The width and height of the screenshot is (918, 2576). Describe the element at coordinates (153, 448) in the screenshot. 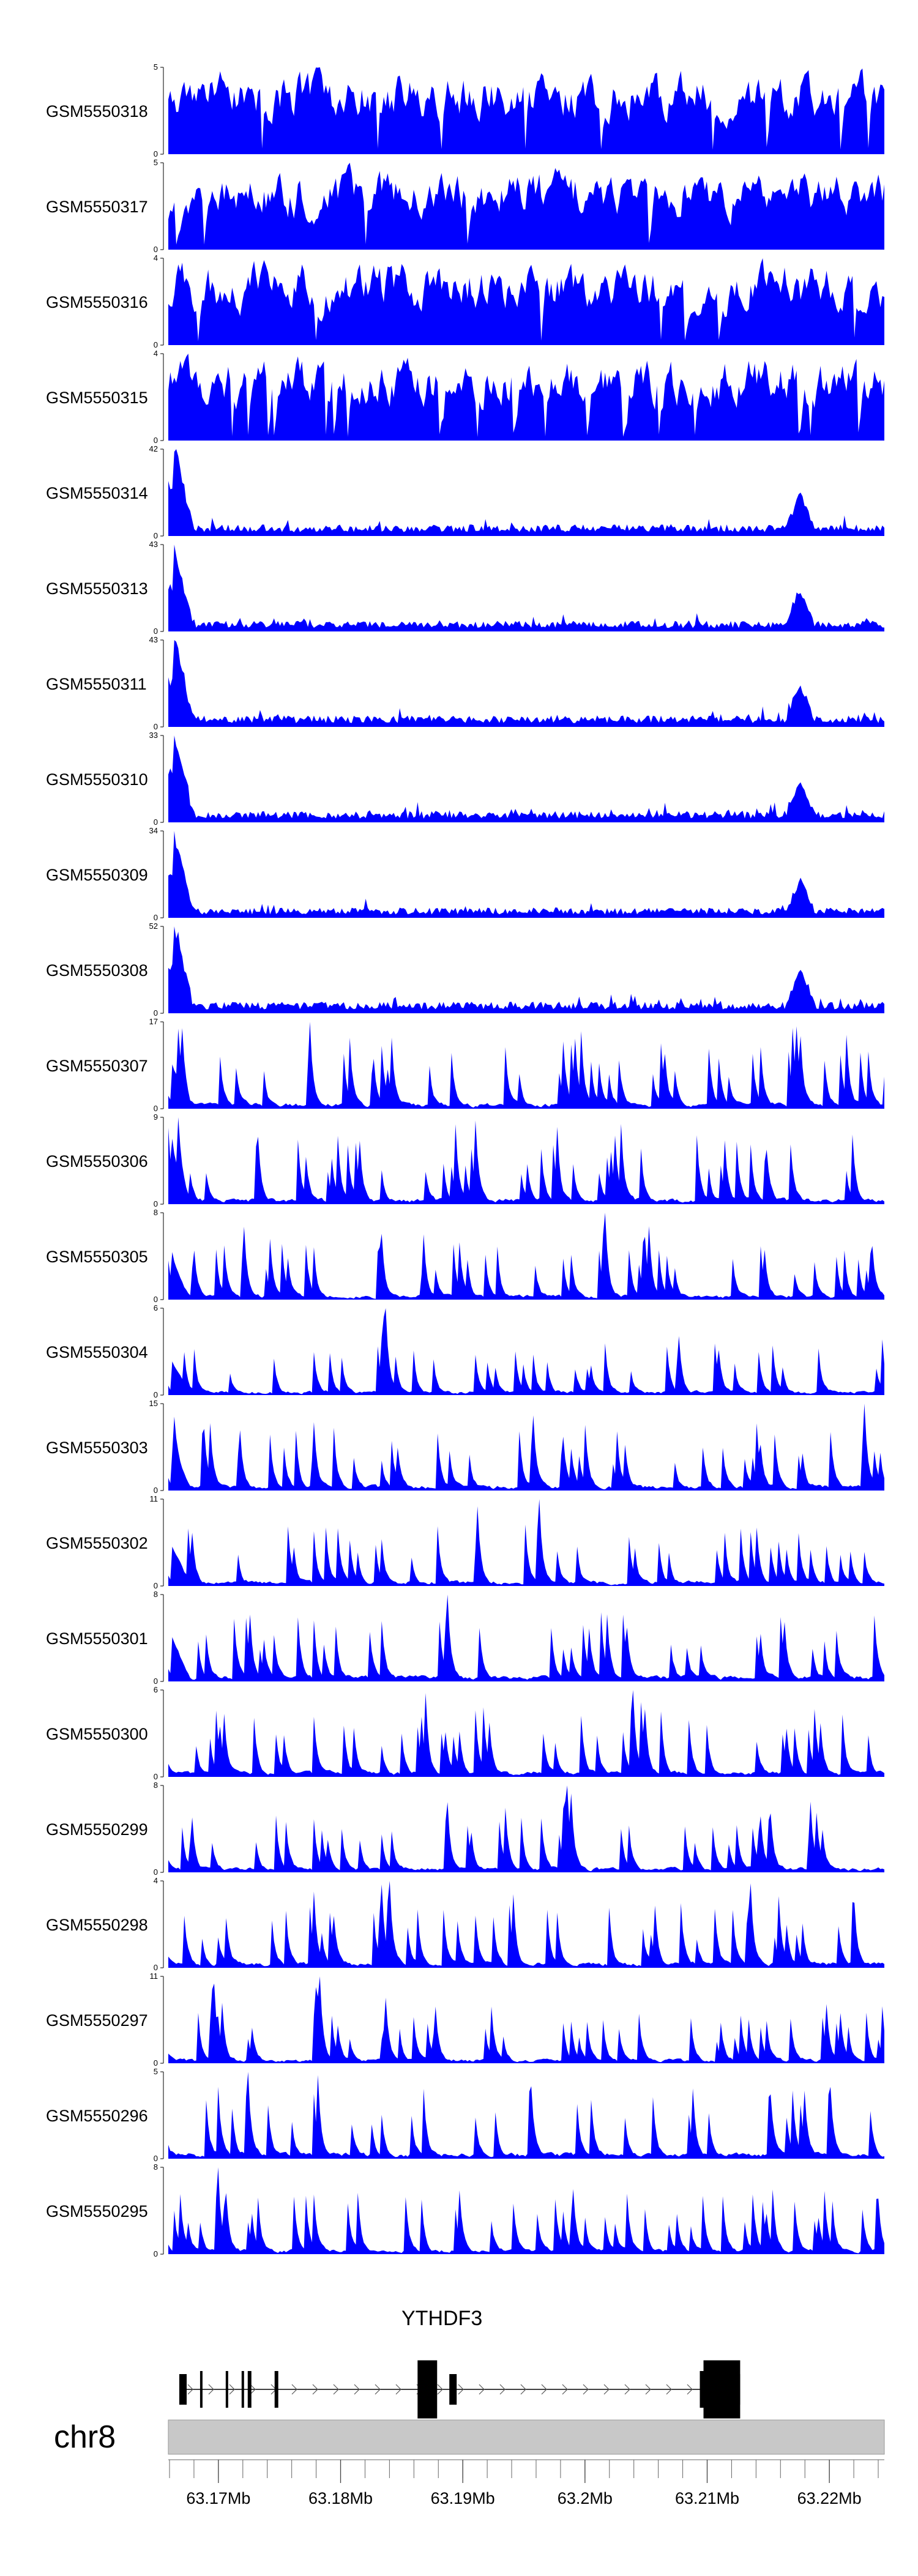

I see `y-max-label: 42` at that location.